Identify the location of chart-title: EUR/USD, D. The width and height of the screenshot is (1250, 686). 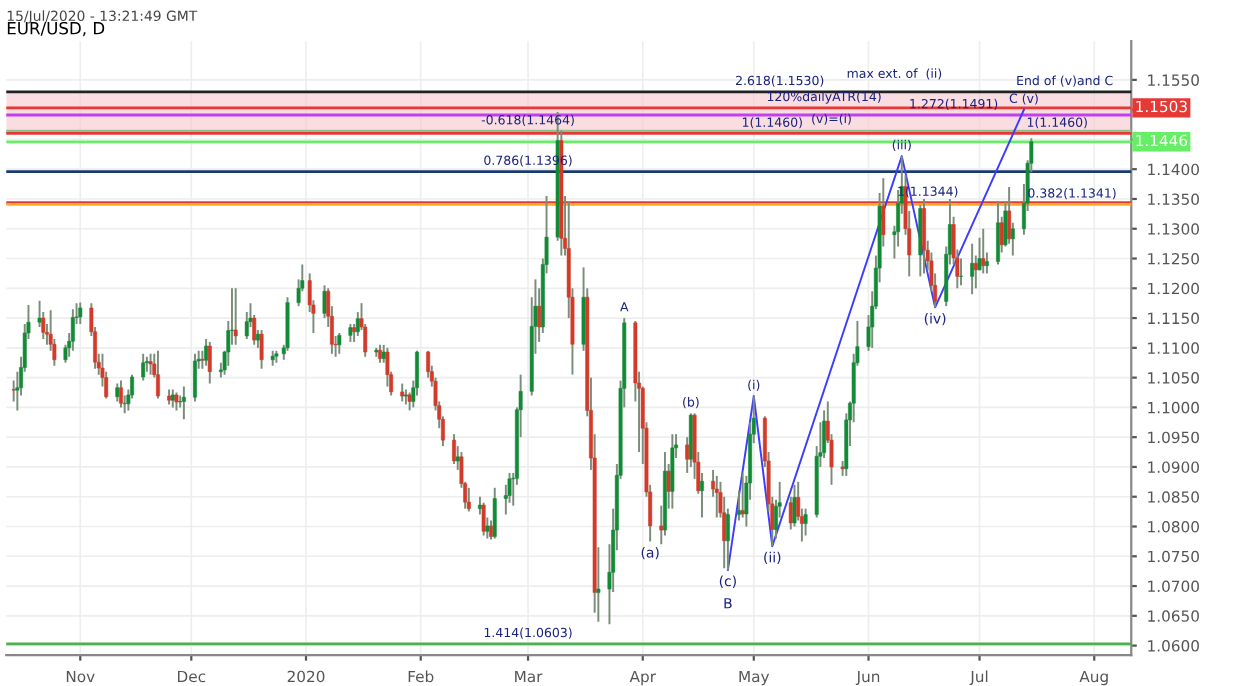
(56, 29).